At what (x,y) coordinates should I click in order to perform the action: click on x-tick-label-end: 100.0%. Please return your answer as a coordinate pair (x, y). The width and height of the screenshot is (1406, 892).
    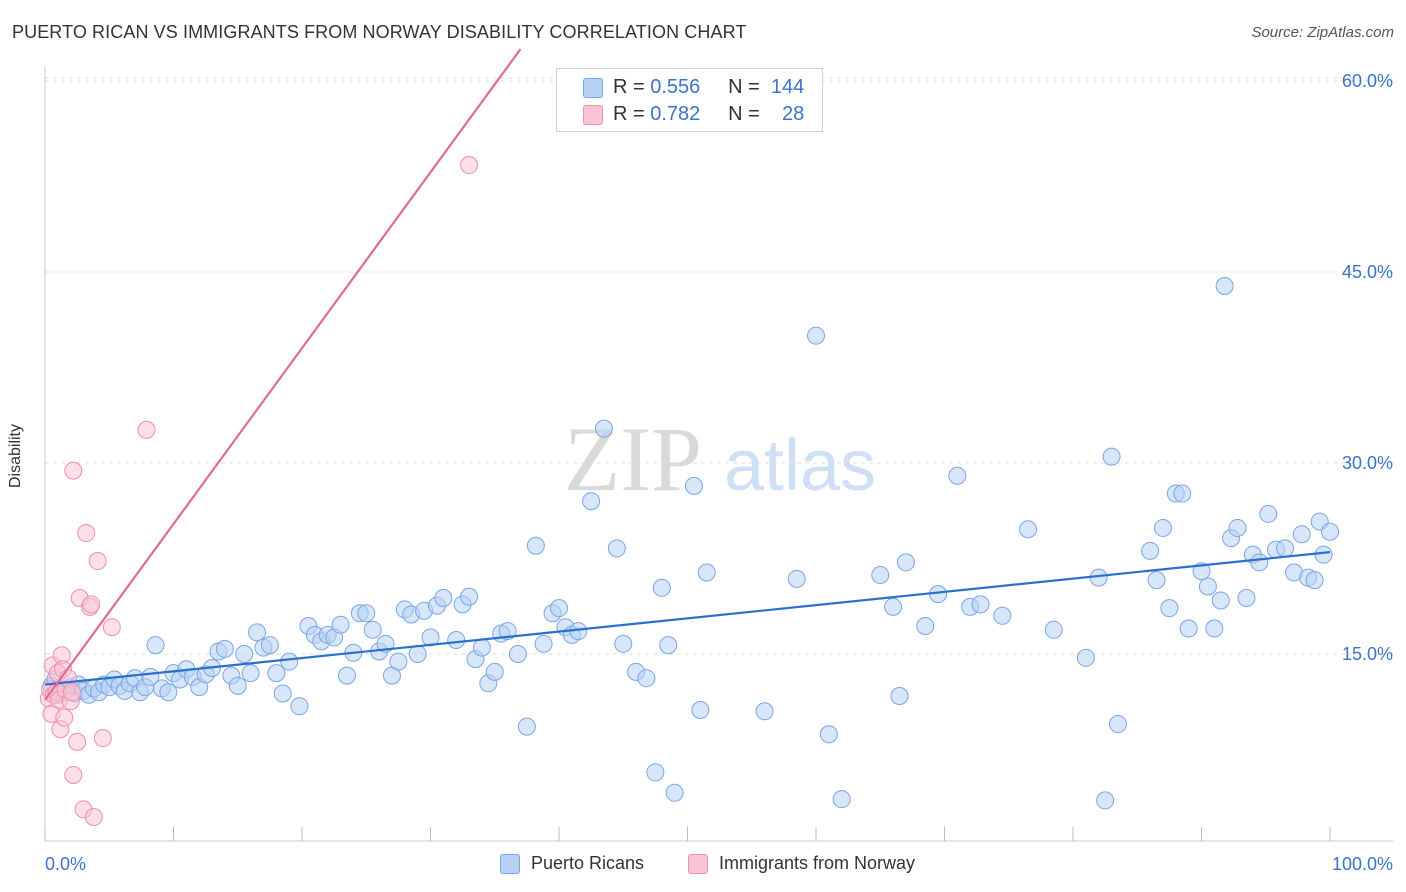
    Looking at the image, I should click on (1362, 864).